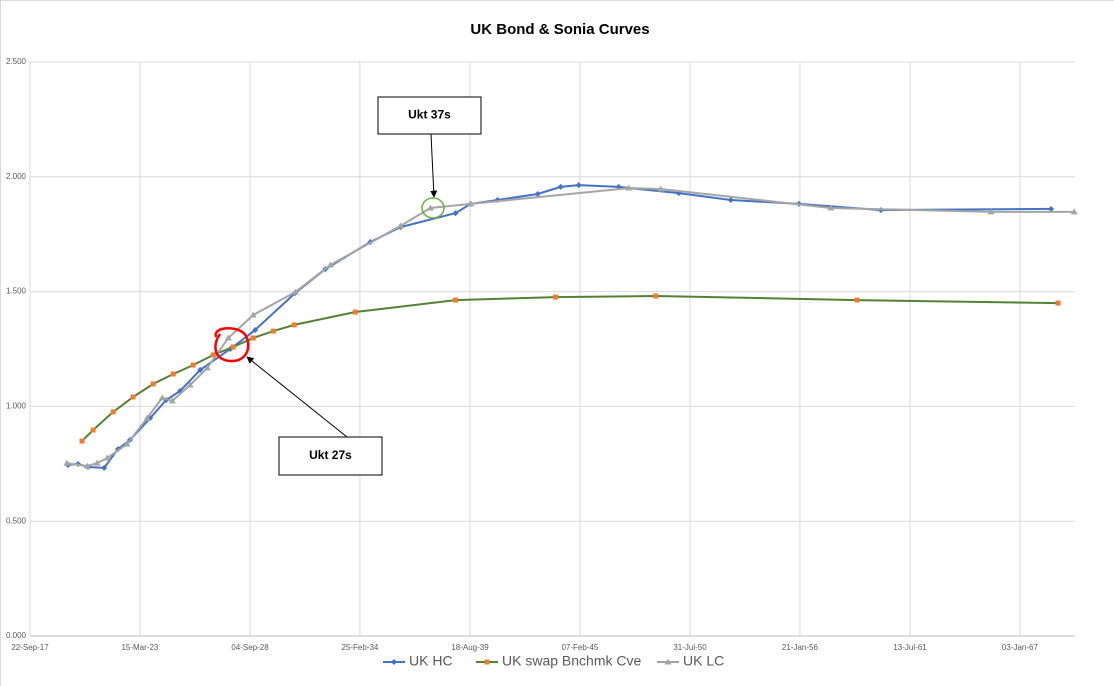 This screenshot has height=686, width=1114. What do you see at coordinates (250, 647) in the screenshot?
I see `x-tick-label: 04-Sep-28` at bounding box center [250, 647].